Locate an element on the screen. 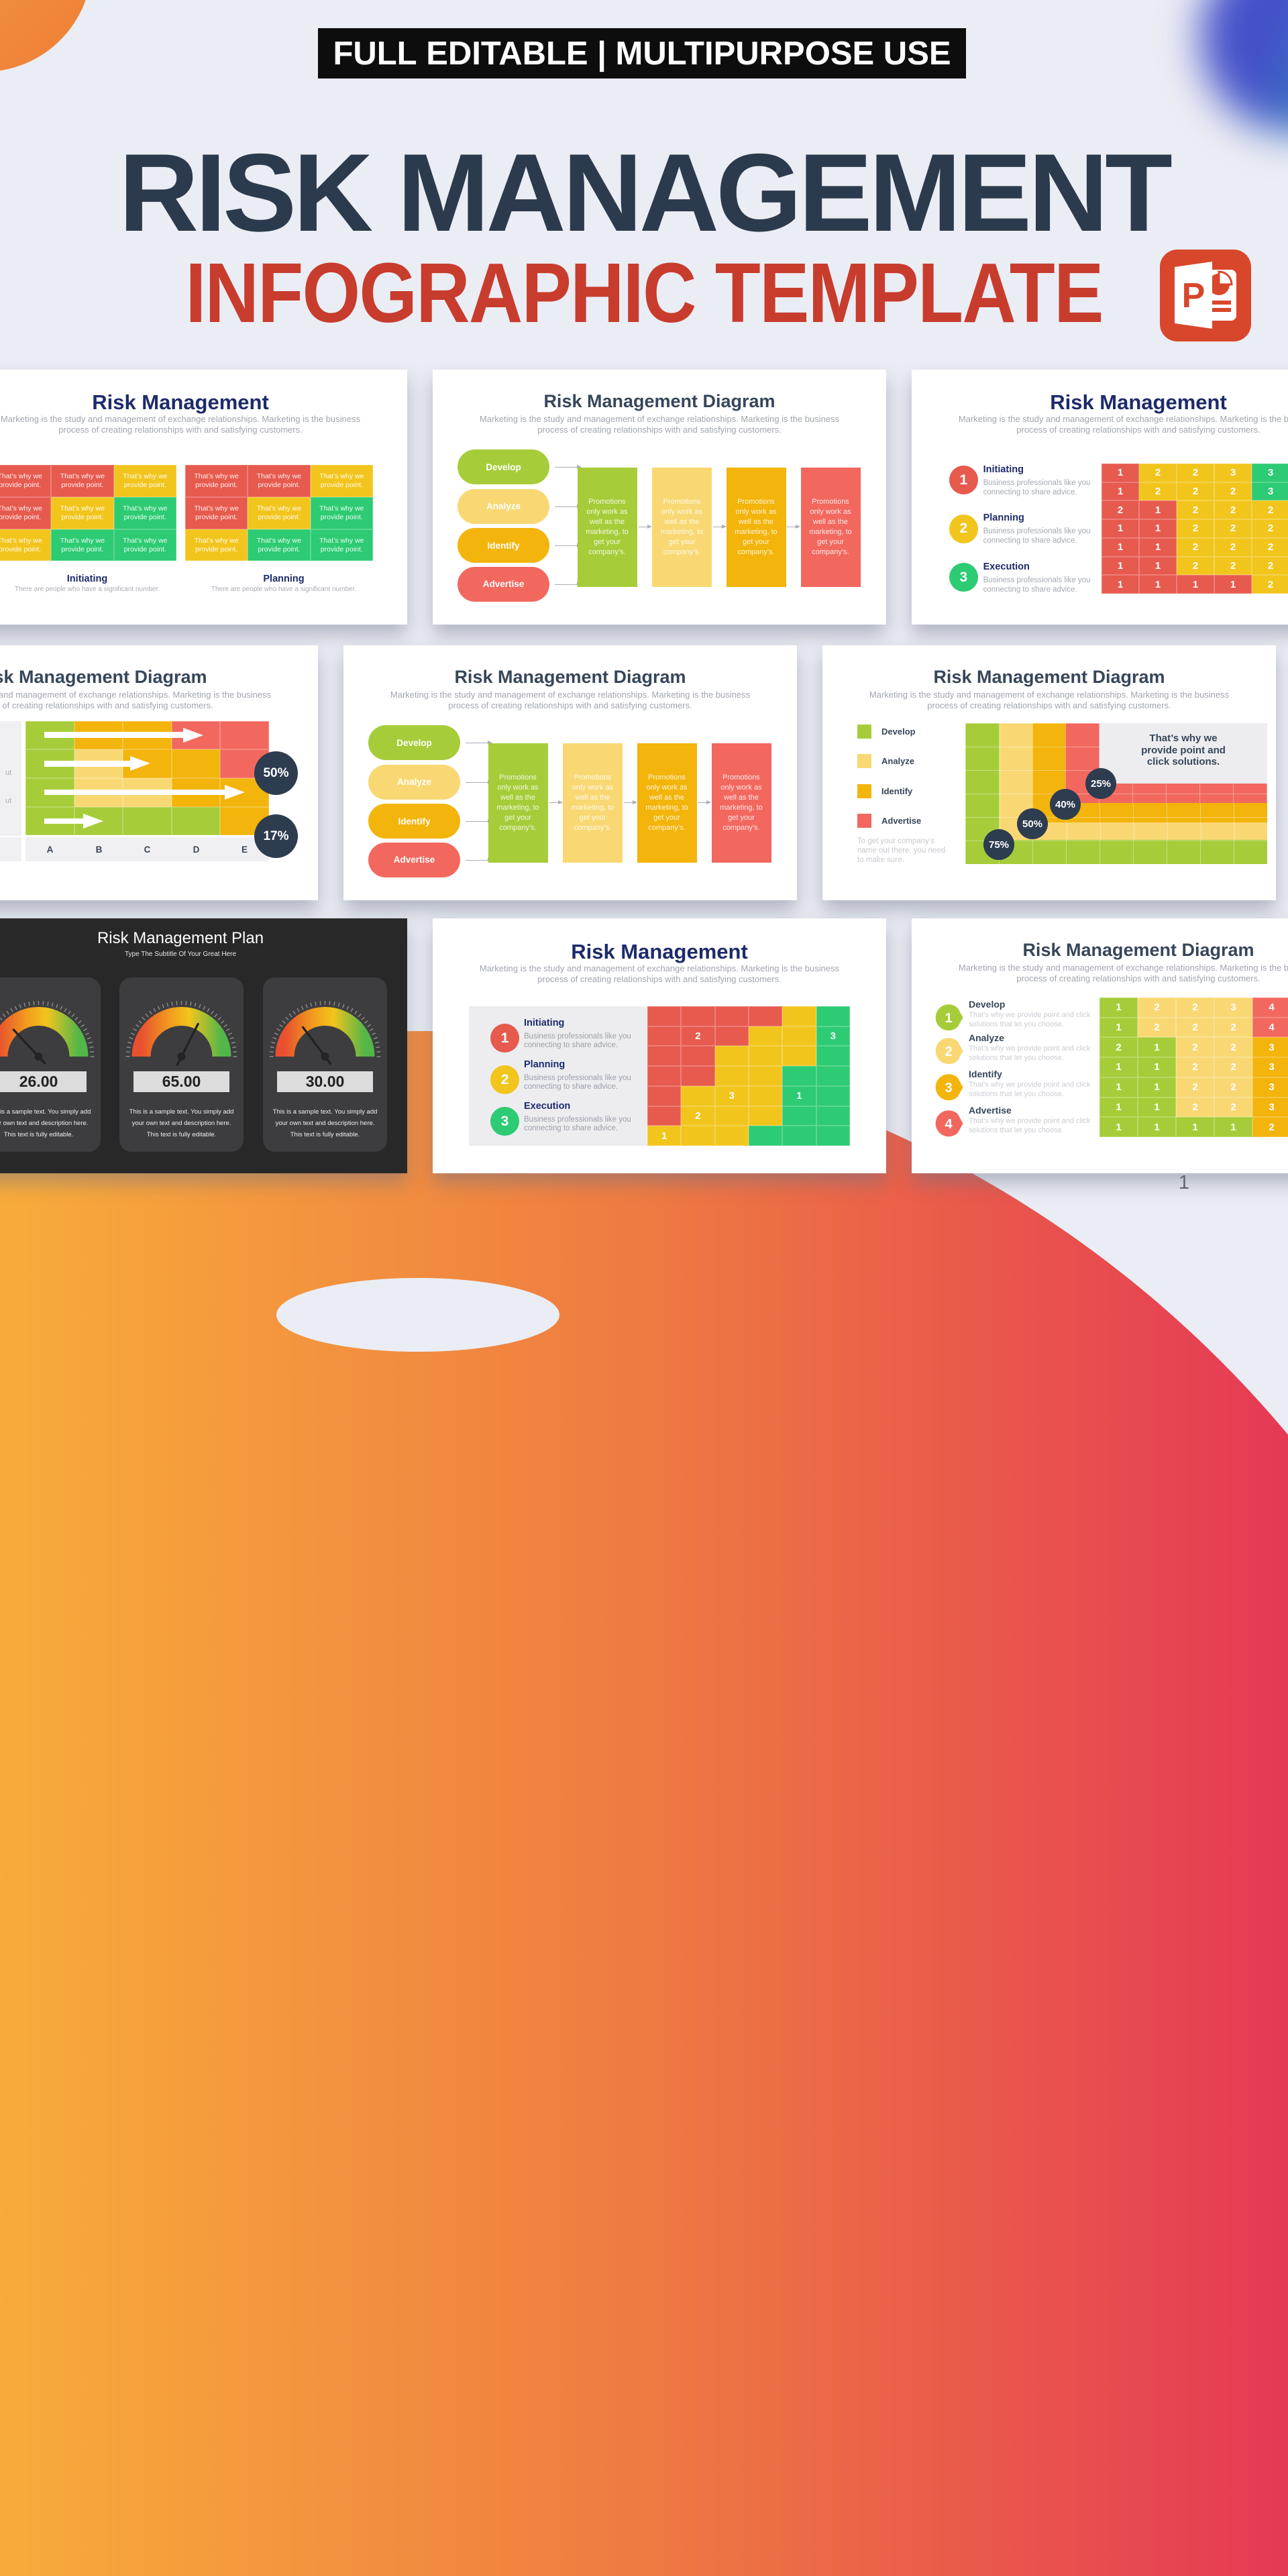 Image resolution: width=1288 pixels, height=2576 pixels. svg-text: 3 is located at coordinates (948, 1088).